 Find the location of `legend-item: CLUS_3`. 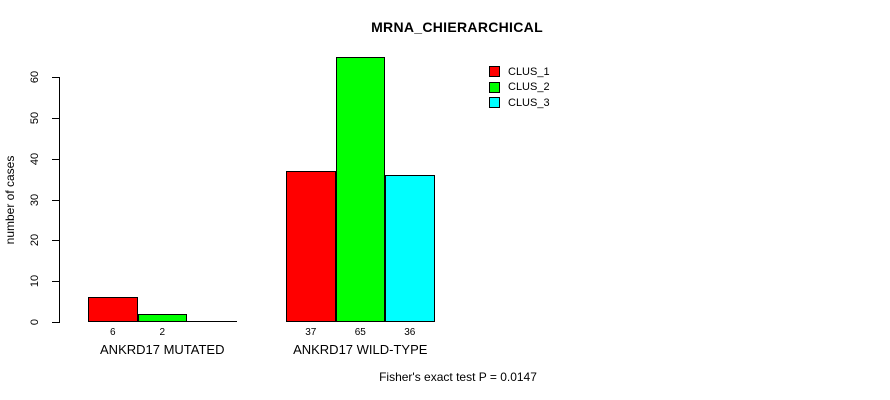

legend-item: CLUS_3 is located at coordinates (519, 103).